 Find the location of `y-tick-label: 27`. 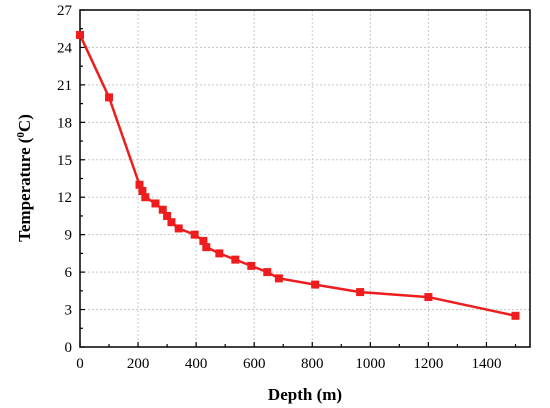

y-tick-label: 27 is located at coordinates (65, 11).